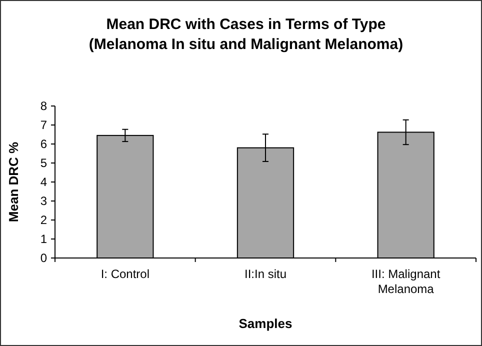  Describe the element at coordinates (406, 281) in the screenshot. I see `x-tick-label: III: Malignant Melanoma` at that location.